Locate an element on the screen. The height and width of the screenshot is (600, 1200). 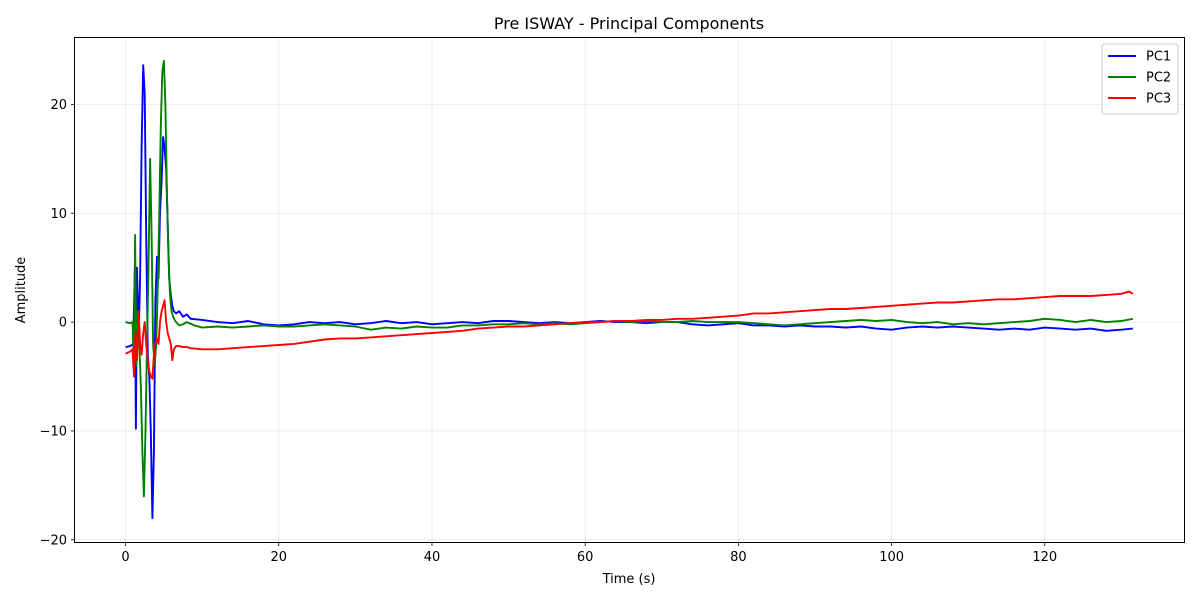
x-axis-title: Time (s) is located at coordinates (629, 579).